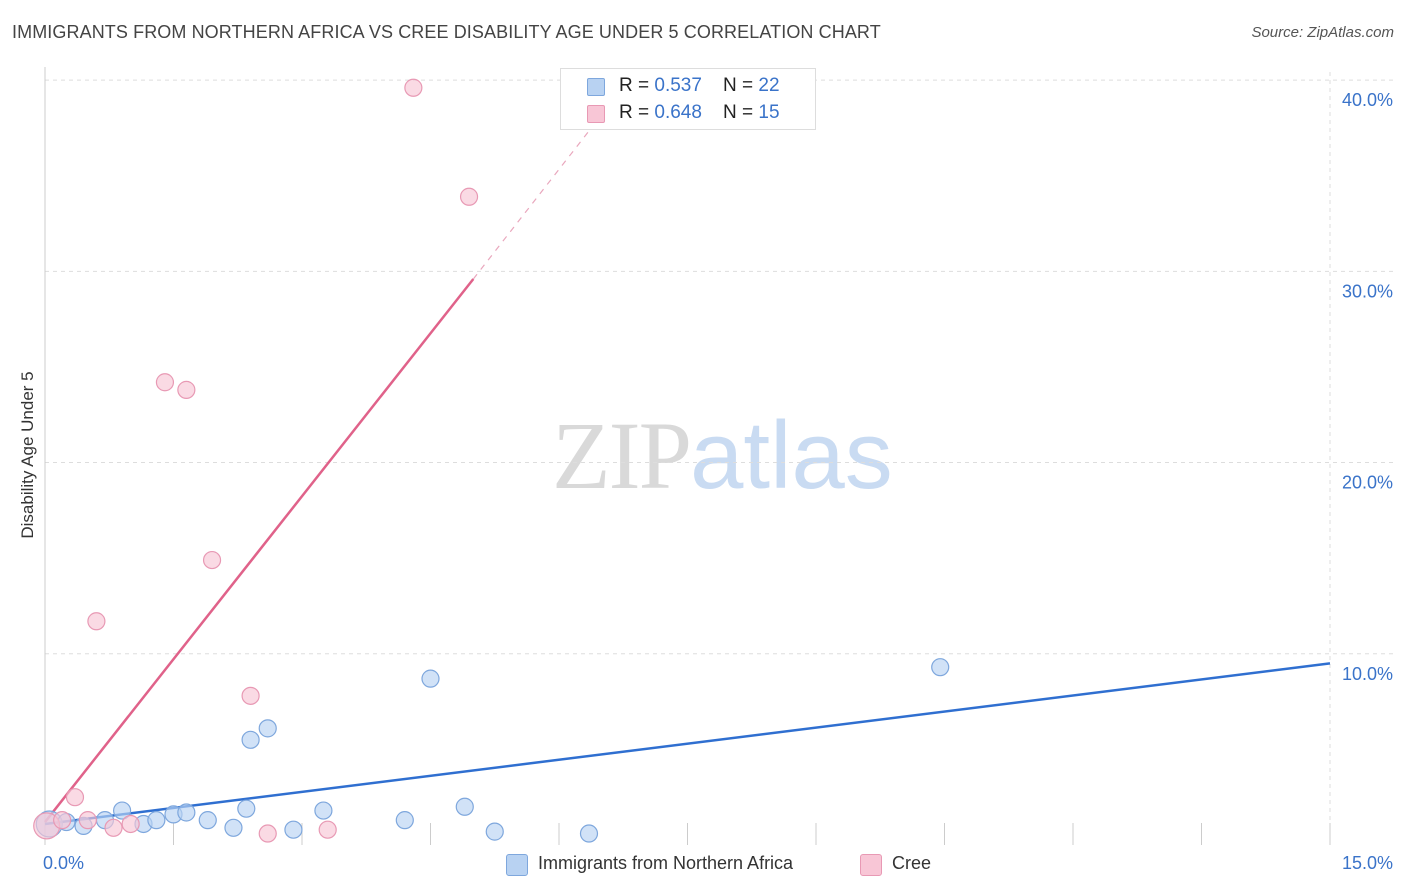  Describe the element at coordinates (63, 863) in the screenshot. I see `x-tick-label: 0.0%` at that location.